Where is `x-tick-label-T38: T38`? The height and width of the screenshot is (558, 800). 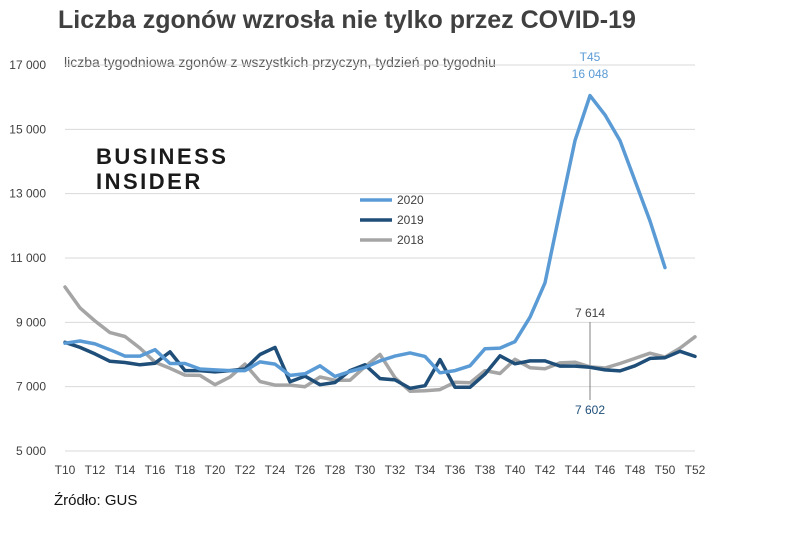 x-tick-label-T38: T38 is located at coordinates (485, 470).